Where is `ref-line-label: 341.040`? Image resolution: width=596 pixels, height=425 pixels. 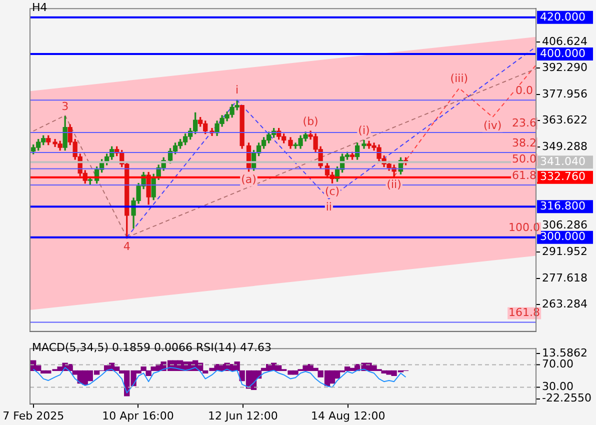 ref-line-label: 341.040 is located at coordinates (563, 161).